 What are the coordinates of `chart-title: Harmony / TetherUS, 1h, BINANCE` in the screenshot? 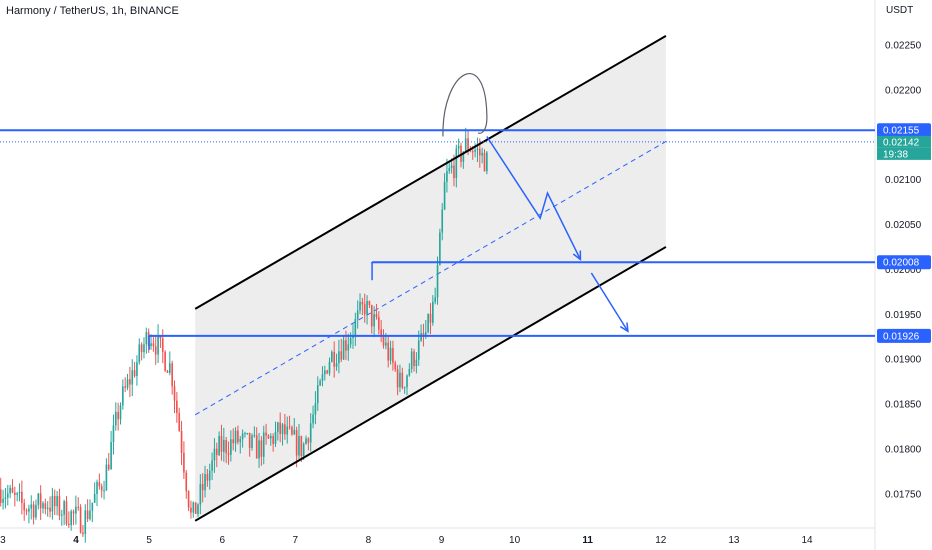 It's located at (92, 11).